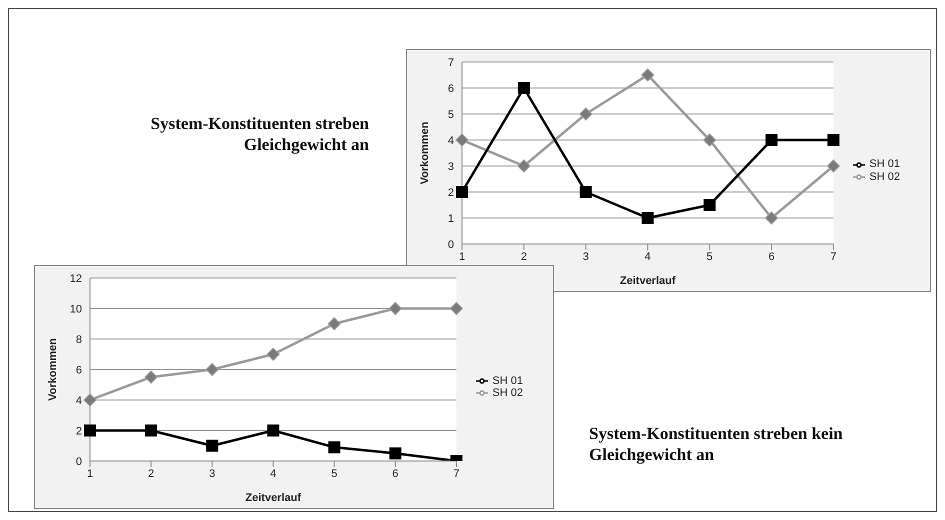 Image resolution: width=945 pixels, height=520 pixels. What do you see at coordinates (259, 134) in the screenshot?
I see `text: System-Konstituenten streben Gleichgewicht an` at bounding box center [259, 134].